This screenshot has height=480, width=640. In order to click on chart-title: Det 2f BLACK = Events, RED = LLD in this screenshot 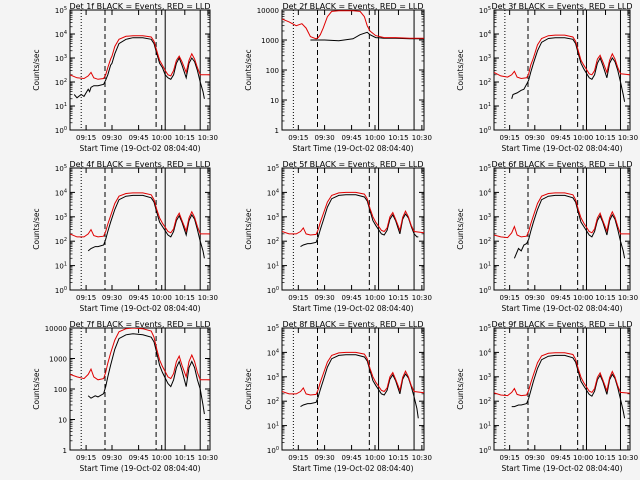, I will do `click(352, 6)`.